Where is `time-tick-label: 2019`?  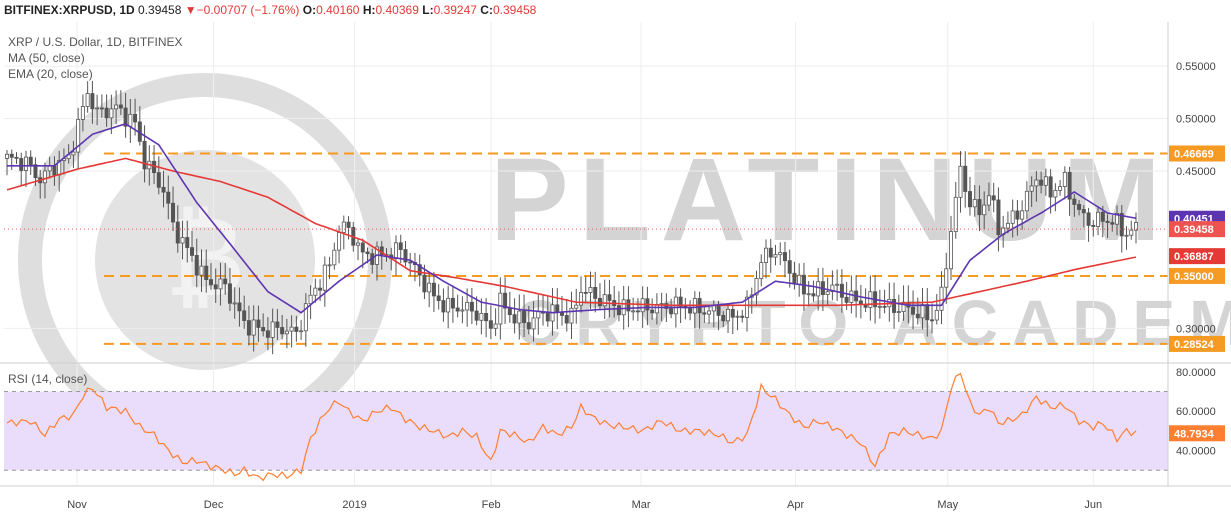
time-tick-label: 2019 is located at coordinates (354, 505).